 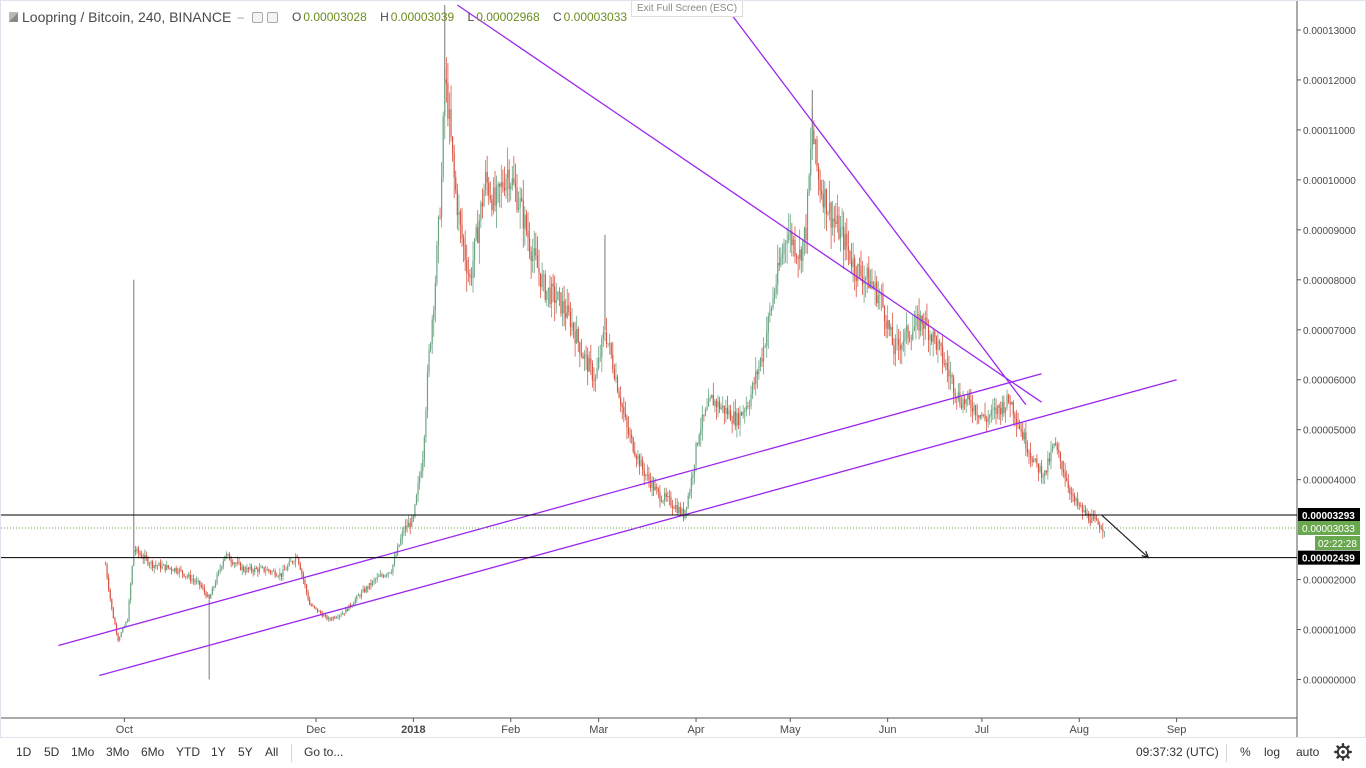 What do you see at coordinates (52, 752) in the screenshot?
I see `range-5d-button: 5D` at bounding box center [52, 752].